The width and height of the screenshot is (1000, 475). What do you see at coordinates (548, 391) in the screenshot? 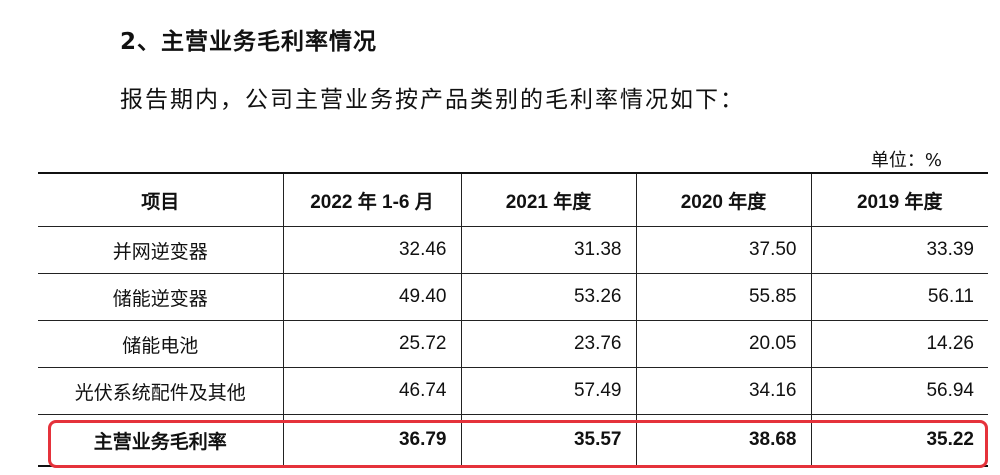
I see `table-cell: 57.49` at bounding box center [548, 391].